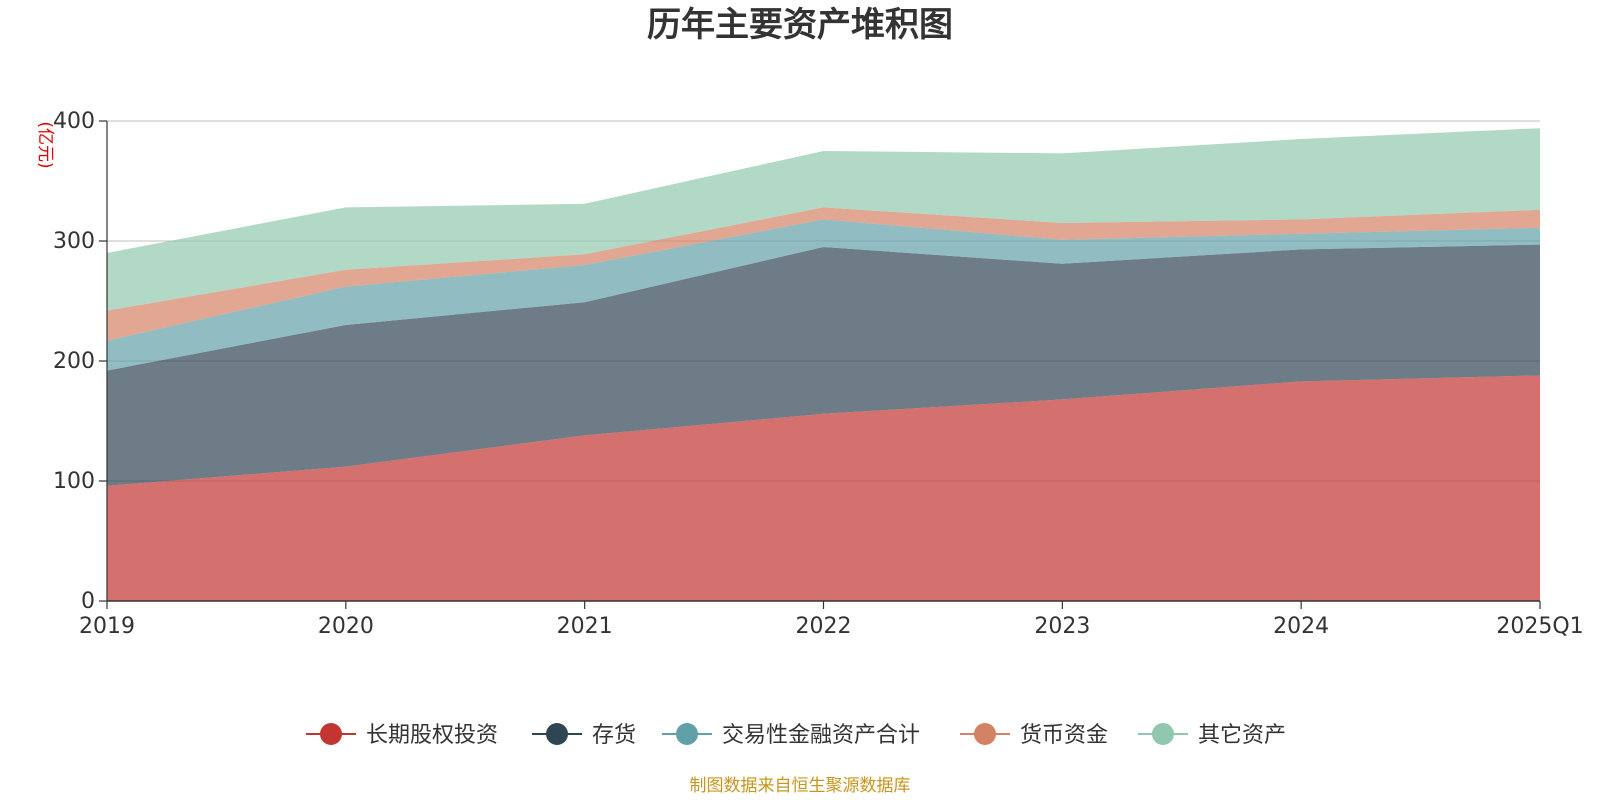  Describe the element at coordinates (346, 626) in the screenshot. I see `x-tick-label-1: 2020` at that location.